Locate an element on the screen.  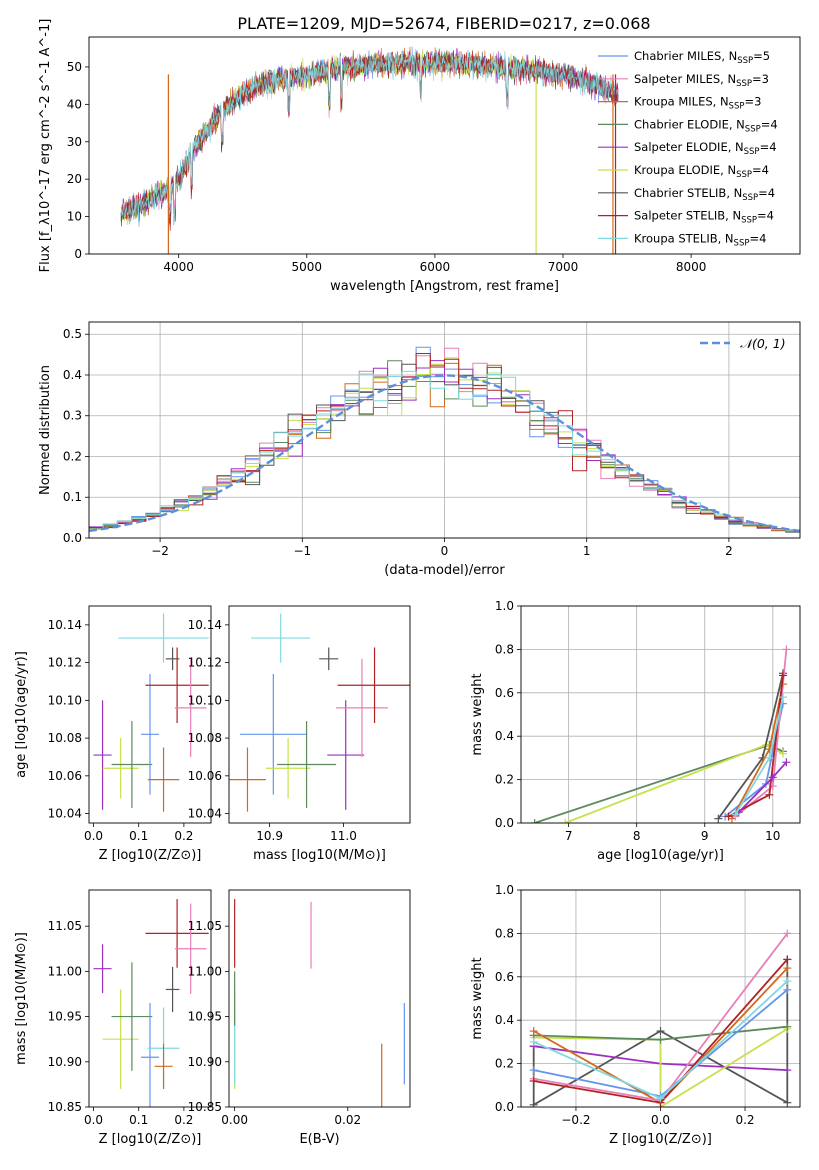
legend-name: Salpeter STELIB, N is located at coordinates (687, 216).